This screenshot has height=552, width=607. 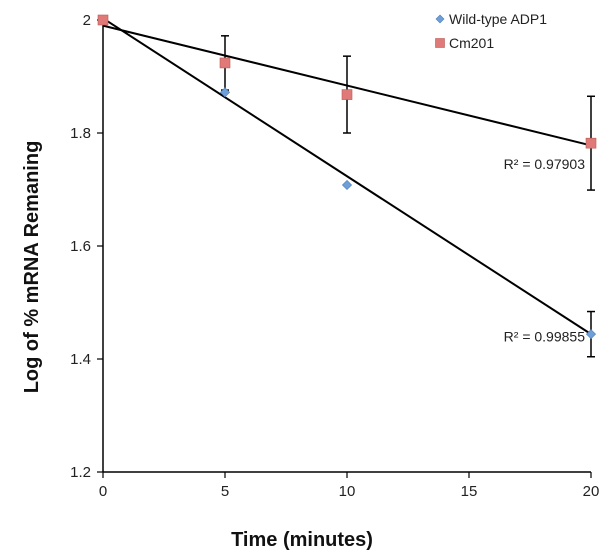 I want to click on legend-label: Cm201, so click(x=471, y=43).